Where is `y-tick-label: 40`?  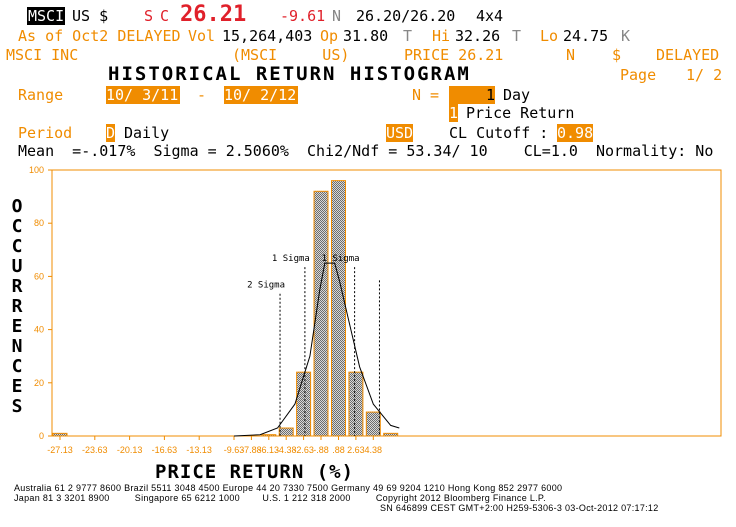
y-tick-label: 40 is located at coordinates (39, 330).